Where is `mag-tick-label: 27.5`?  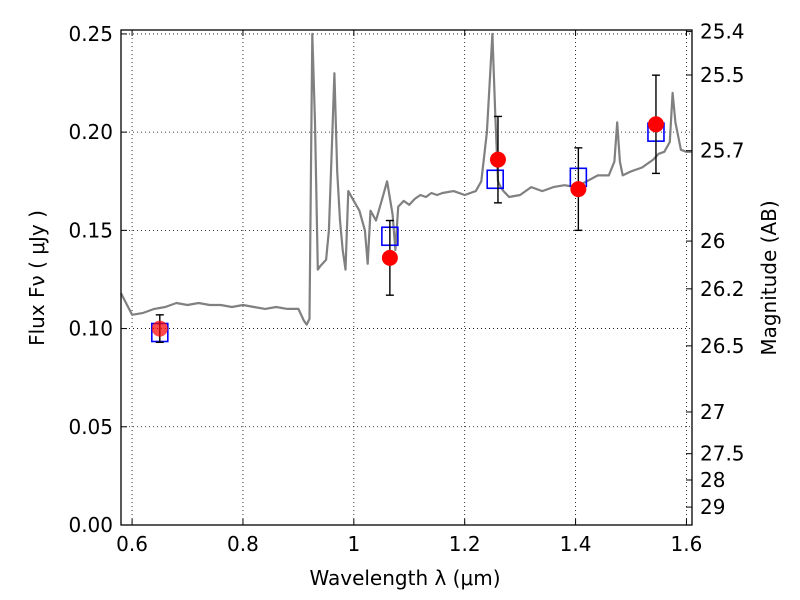 mag-tick-label: 27.5 is located at coordinates (722, 454).